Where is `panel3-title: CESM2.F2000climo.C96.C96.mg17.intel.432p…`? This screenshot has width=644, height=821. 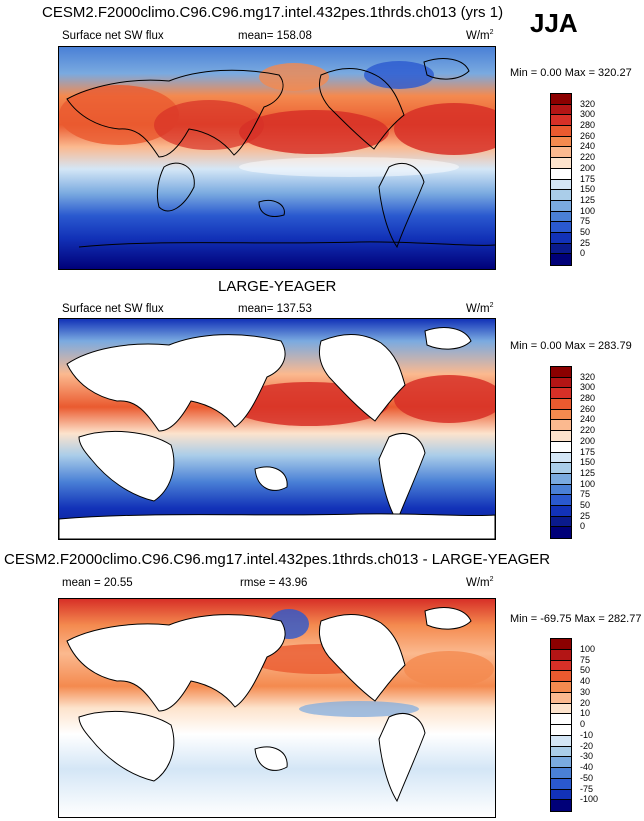
panel3-title: CESM2.F2000climo.C96.C96.mg17.intel.432p… is located at coordinates (277, 559).